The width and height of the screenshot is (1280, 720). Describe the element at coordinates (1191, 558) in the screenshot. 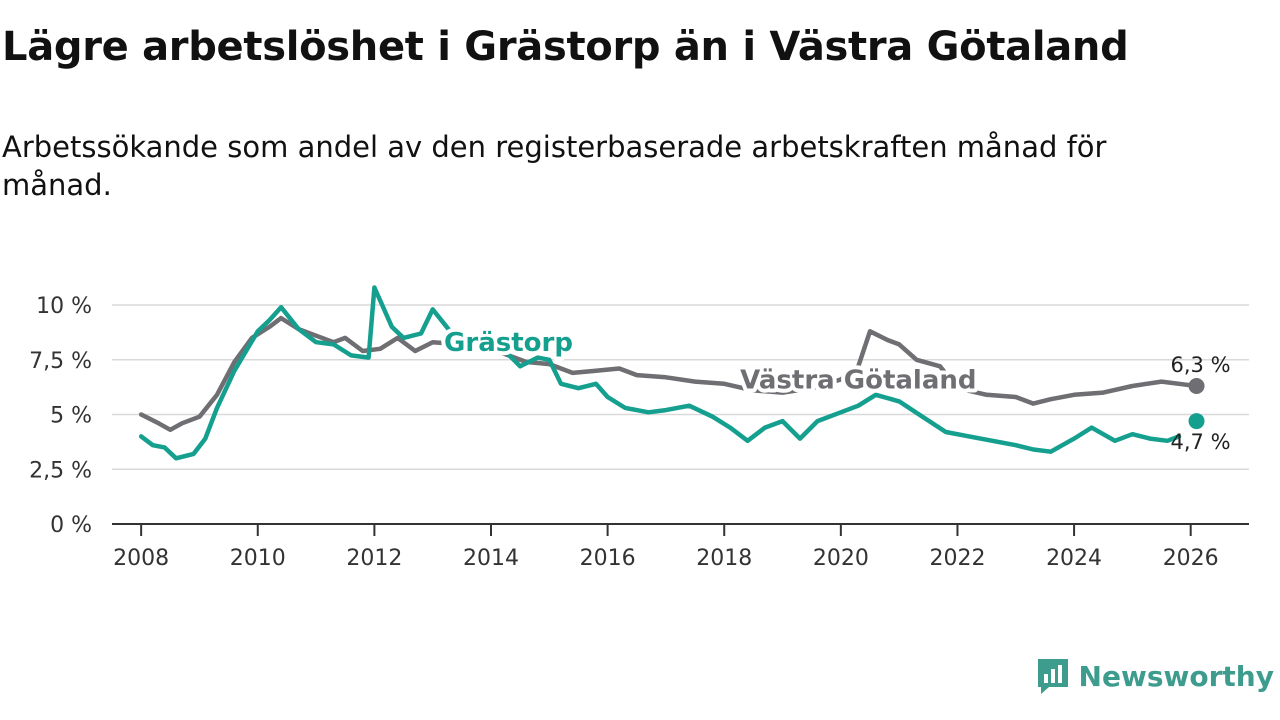

I see `x-tick-label: 2026` at that location.